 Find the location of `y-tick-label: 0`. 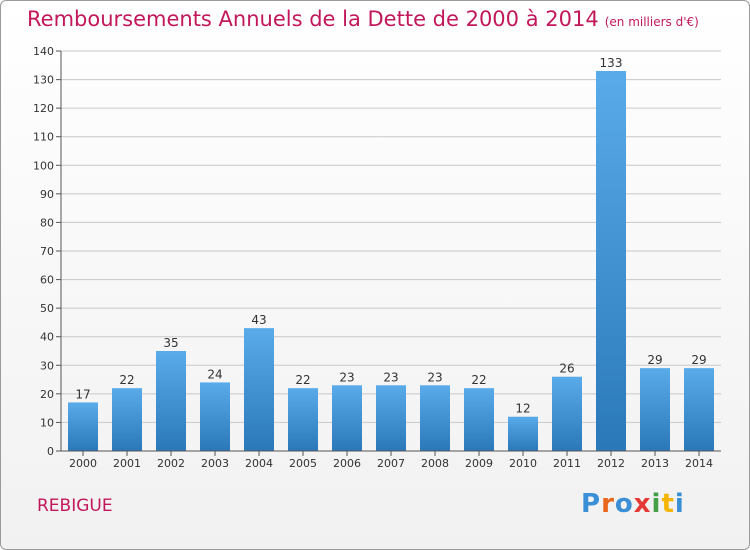

y-tick-label: 0 is located at coordinates (50, 451).